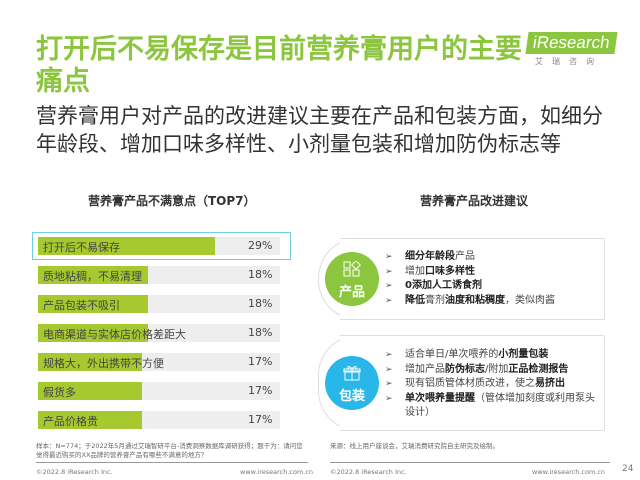 The height and width of the screenshot is (480, 640). I want to click on item-text: 膏剂, so click(435, 300).